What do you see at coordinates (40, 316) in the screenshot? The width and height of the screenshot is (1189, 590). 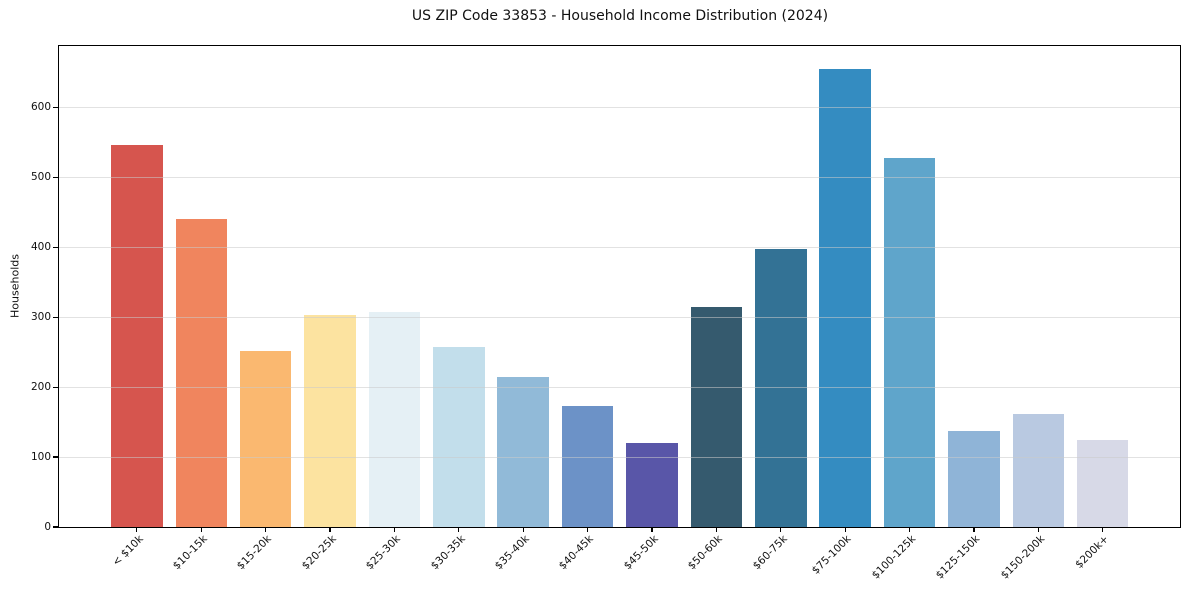 I see `y-tick-label: 300` at bounding box center [40, 316].